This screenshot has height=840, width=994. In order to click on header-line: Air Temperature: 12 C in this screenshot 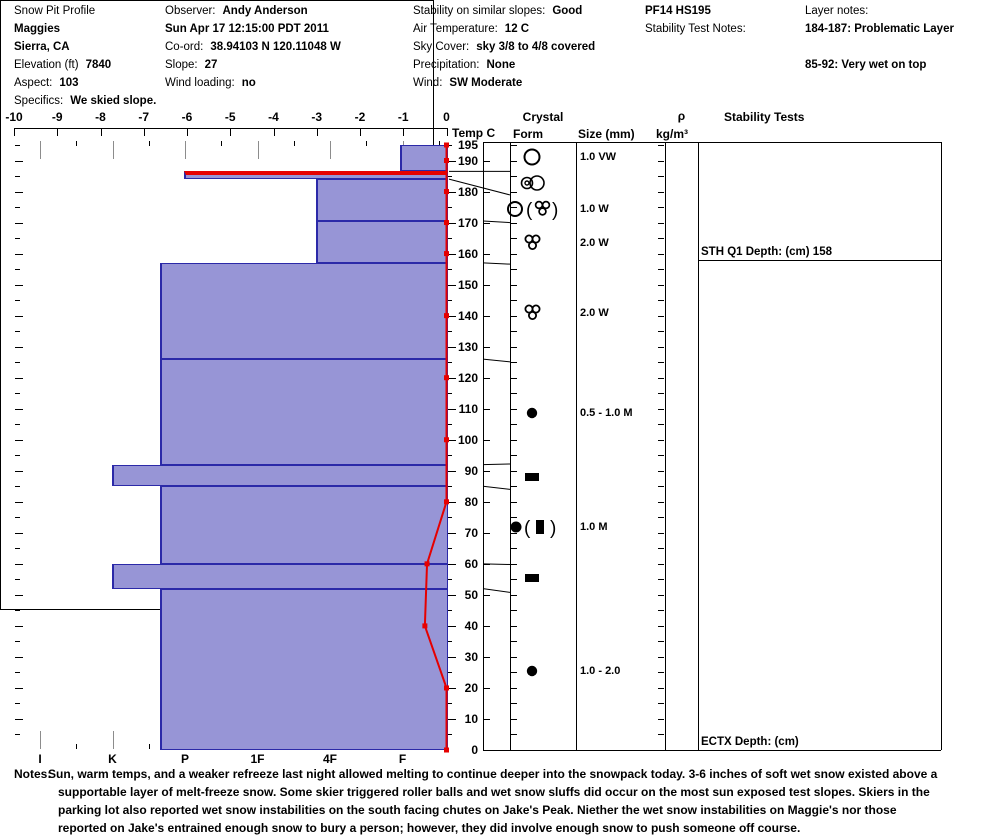, I will do `click(471, 29)`.